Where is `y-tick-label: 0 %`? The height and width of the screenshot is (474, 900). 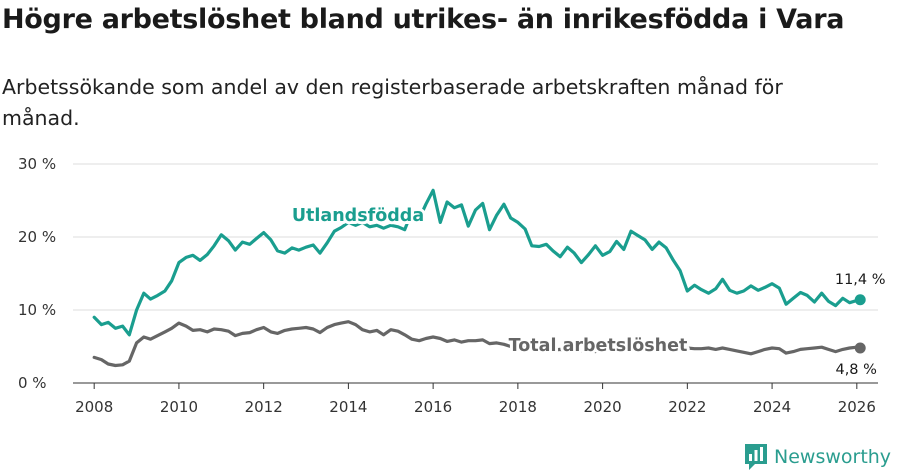
y-tick-label: 0 % is located at coordinates (32, 383).